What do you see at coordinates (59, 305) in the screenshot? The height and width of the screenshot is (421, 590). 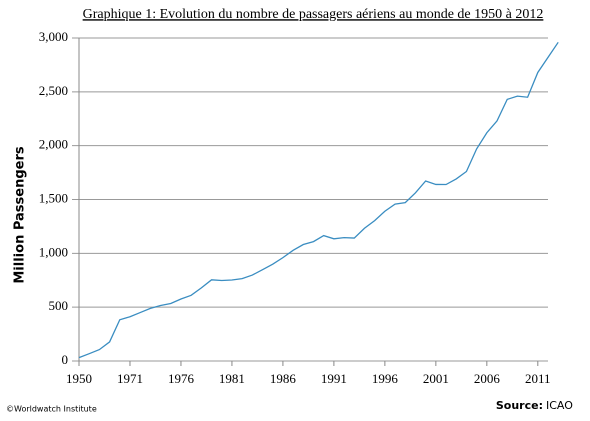 I see `y-tick-label: 500` at bounding box center [59, 305].